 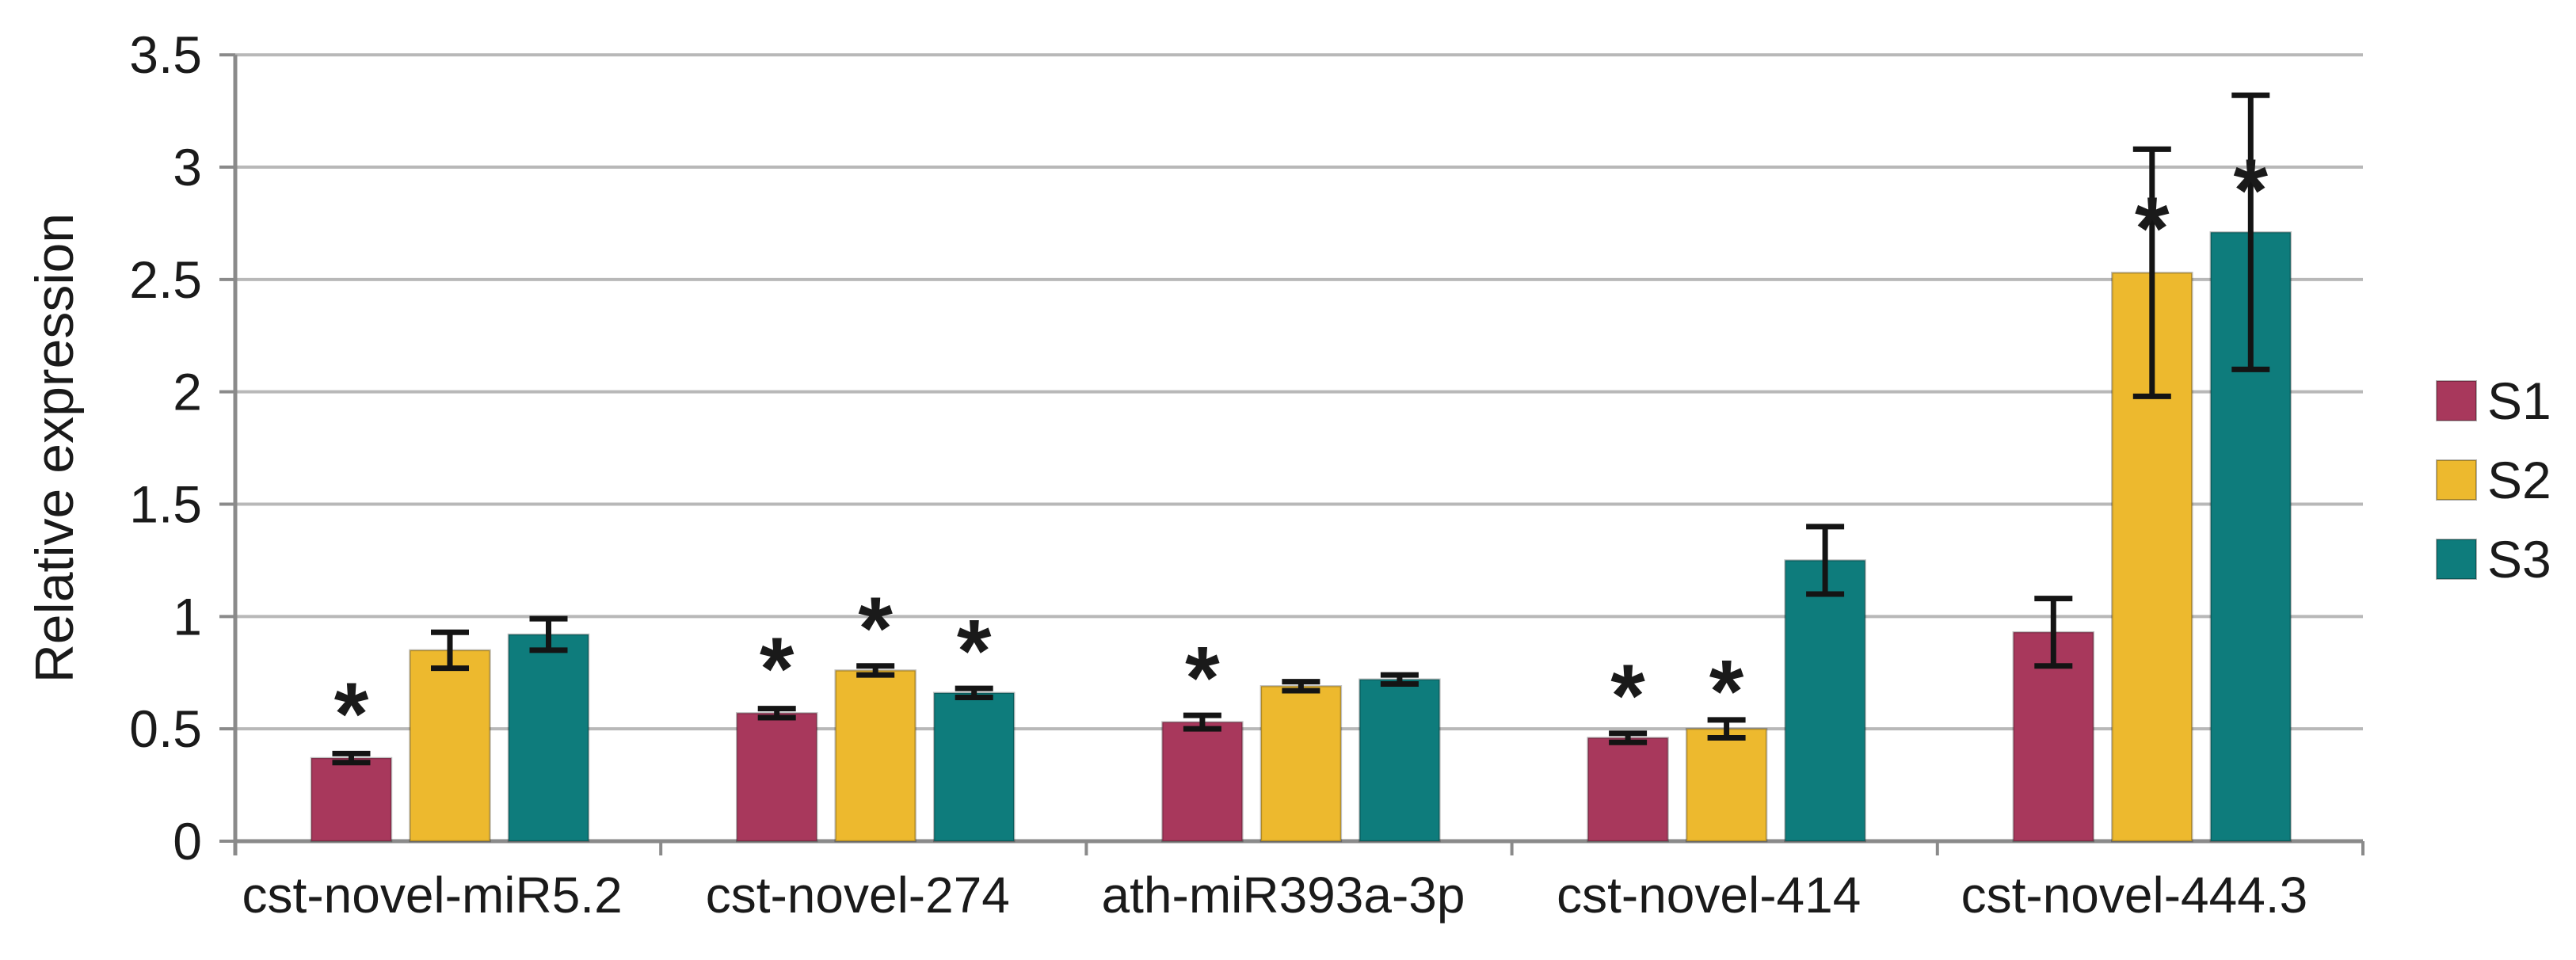 I want to click on legend-swatch-s2, so click(x=2456, y=480).